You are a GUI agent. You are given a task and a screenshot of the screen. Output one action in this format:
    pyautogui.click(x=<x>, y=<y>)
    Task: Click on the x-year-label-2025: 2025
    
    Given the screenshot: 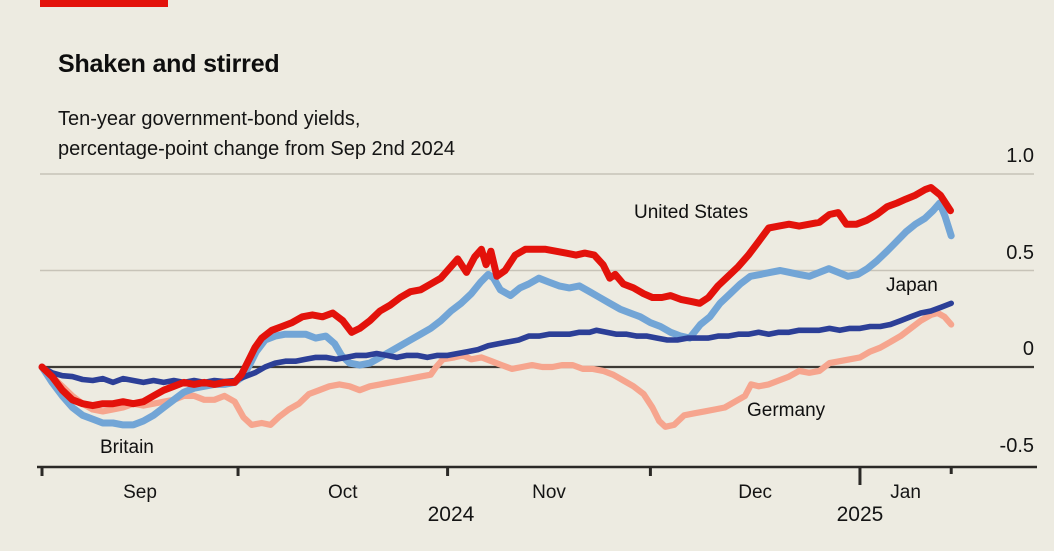 What is the action you would take?
    pyautogui.click(x=860, y=514)
    